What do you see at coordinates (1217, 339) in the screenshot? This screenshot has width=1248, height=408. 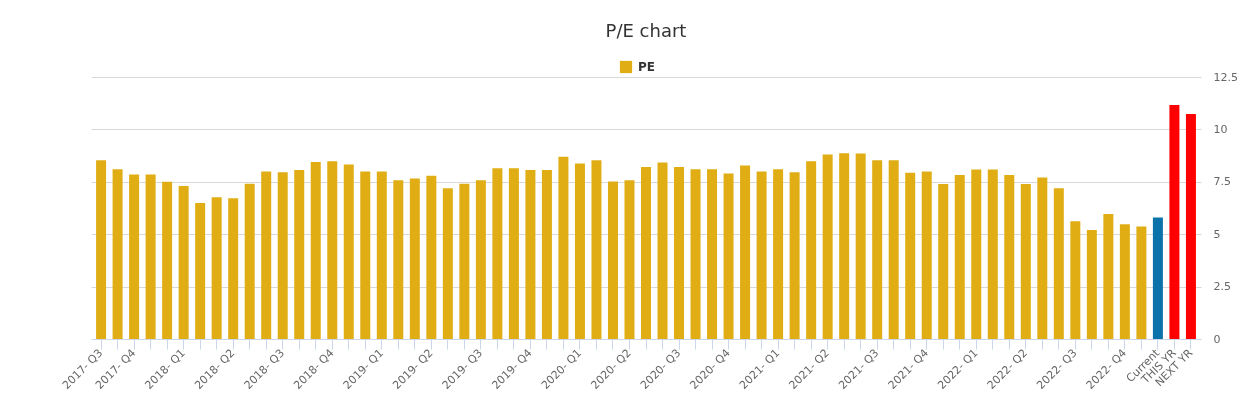 I see `y-tick-label: 0` at bounding box center [1217, 339].